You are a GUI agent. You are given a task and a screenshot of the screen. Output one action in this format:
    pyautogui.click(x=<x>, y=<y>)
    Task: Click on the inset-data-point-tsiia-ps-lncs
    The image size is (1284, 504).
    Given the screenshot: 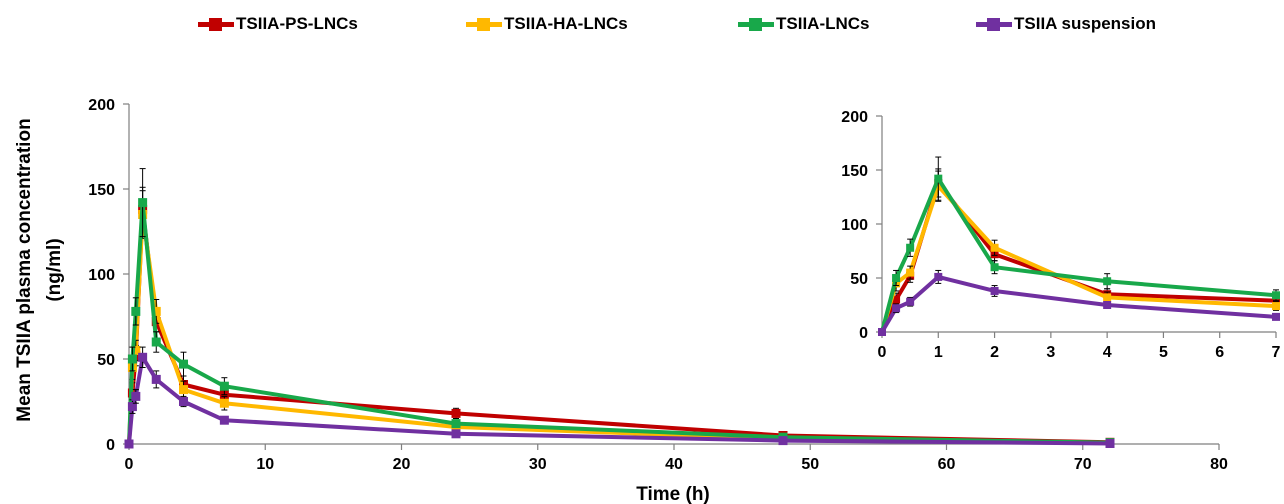 What is the action you would take?
    pyautogui.click(x=896, y=299)
    